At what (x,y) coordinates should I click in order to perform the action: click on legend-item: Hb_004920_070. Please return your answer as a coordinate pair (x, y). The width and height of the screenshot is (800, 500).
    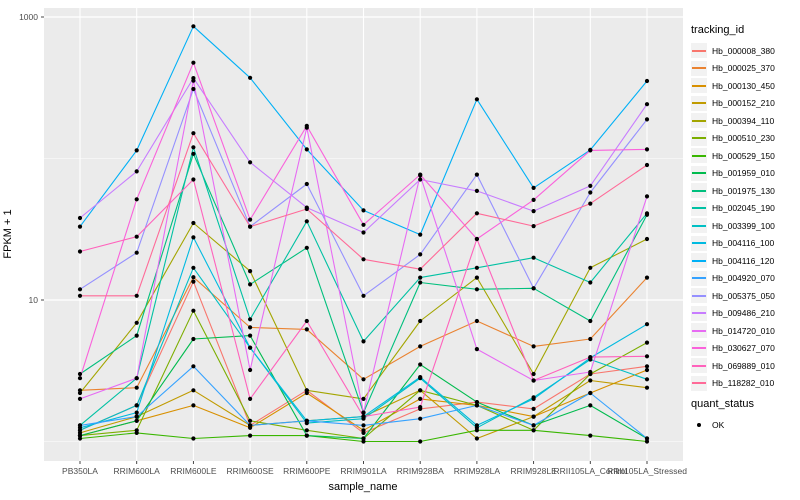
    Looking at the image, I should click on (745, 279).